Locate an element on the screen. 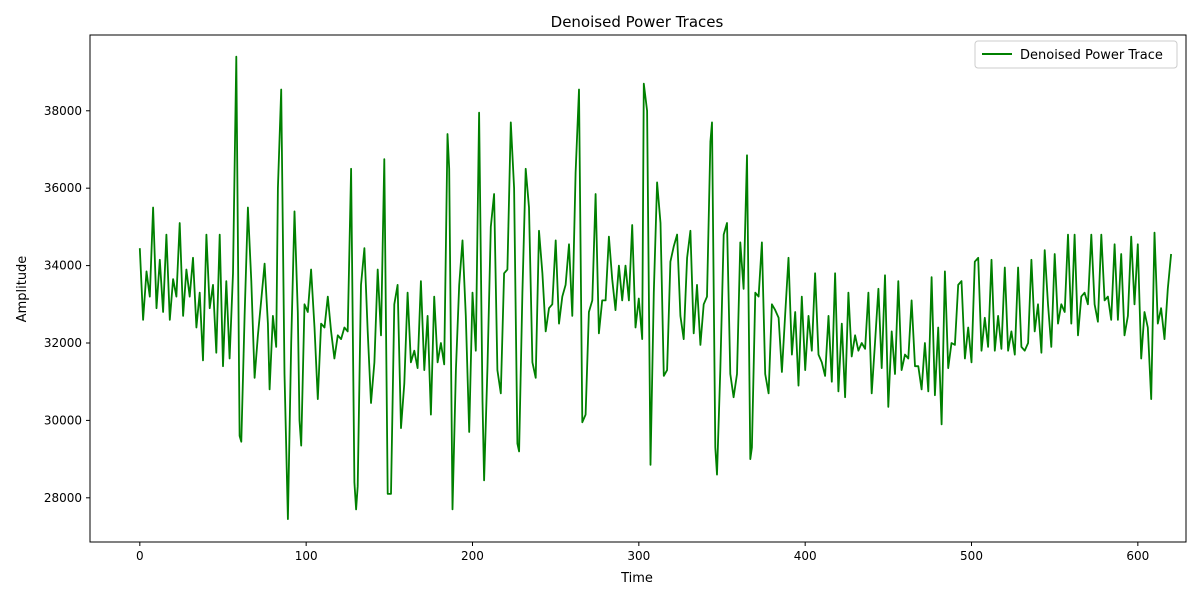  x-tick-label: 500 is located at coordinates (971, 556).